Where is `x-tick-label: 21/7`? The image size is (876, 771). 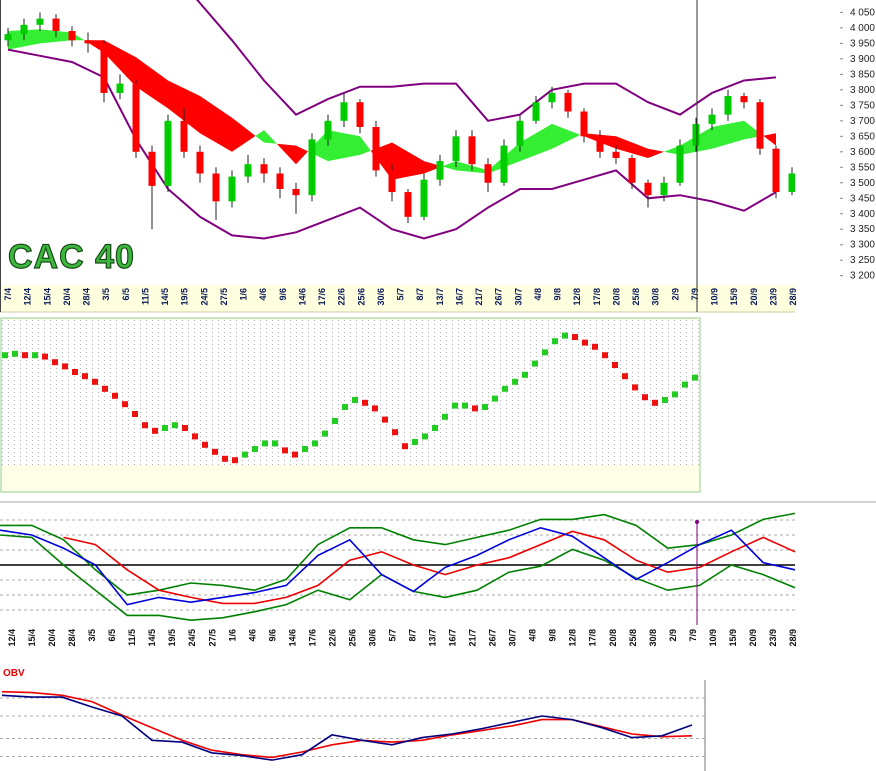 x-tick-label: 21/7 is located at coordinates (473, 638).